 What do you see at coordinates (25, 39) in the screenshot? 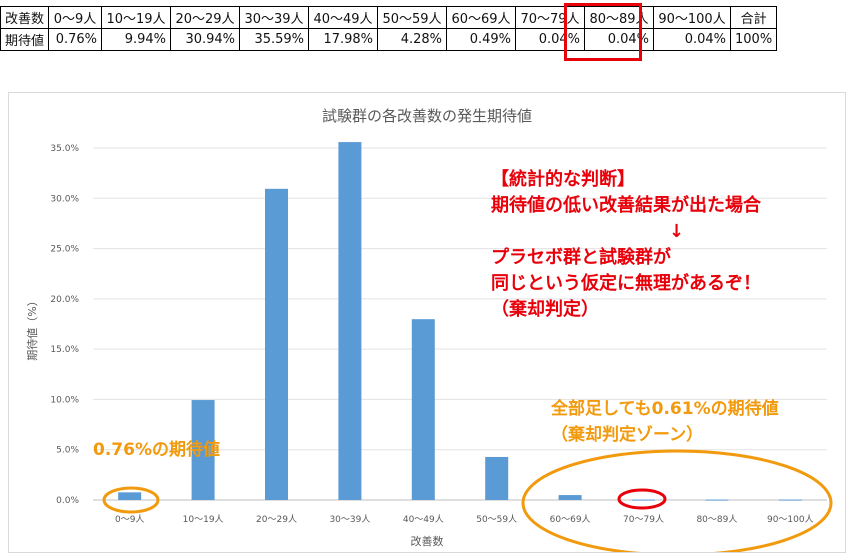
I see `table-row-label: 期待値` at bounding box center [25, 39].